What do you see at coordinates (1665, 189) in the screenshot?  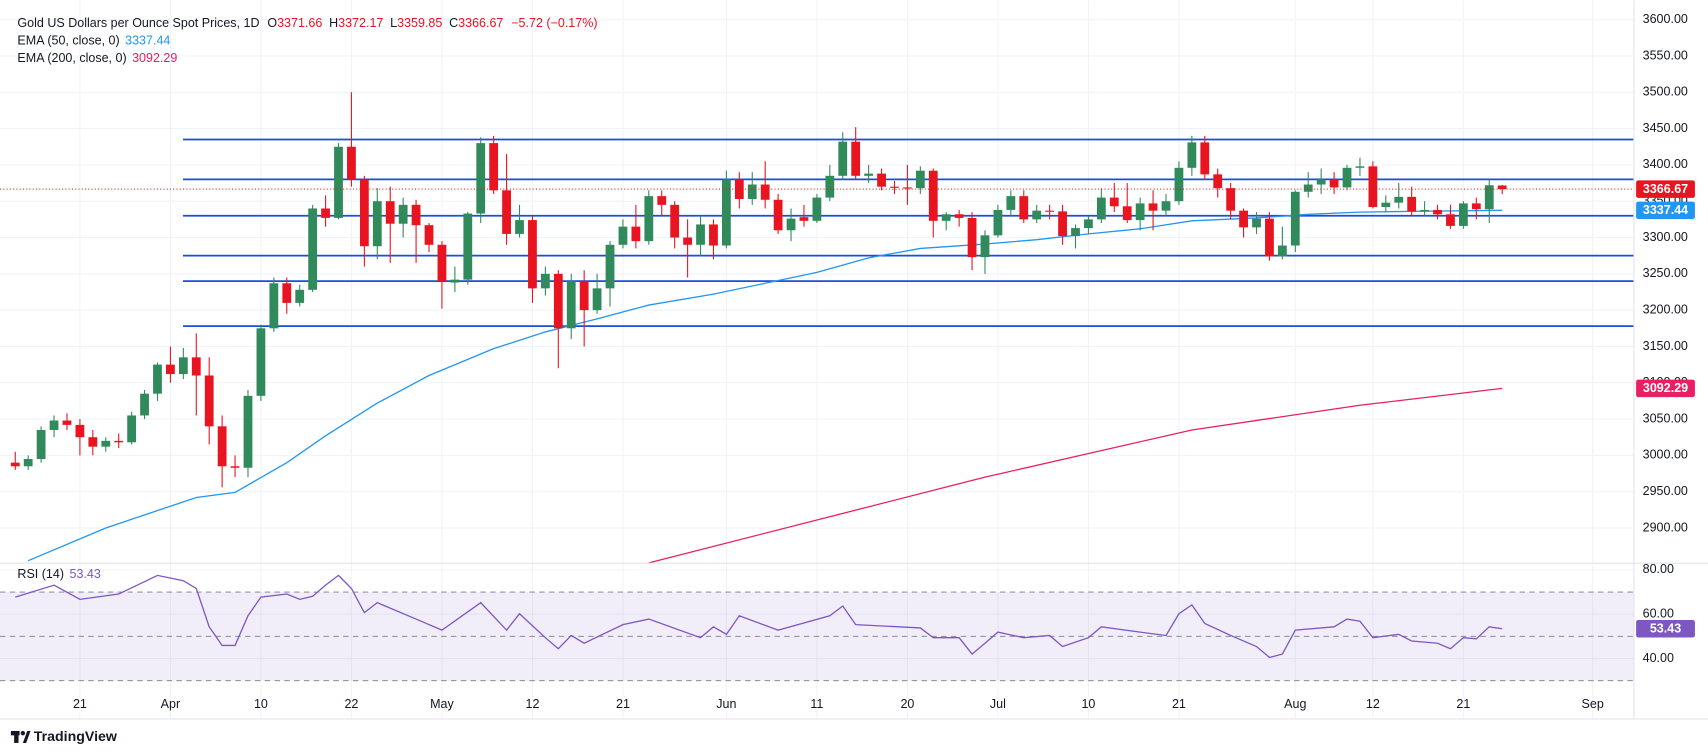 I see `price-badge-label: 3366.67` at bounding box center [1665, 189].